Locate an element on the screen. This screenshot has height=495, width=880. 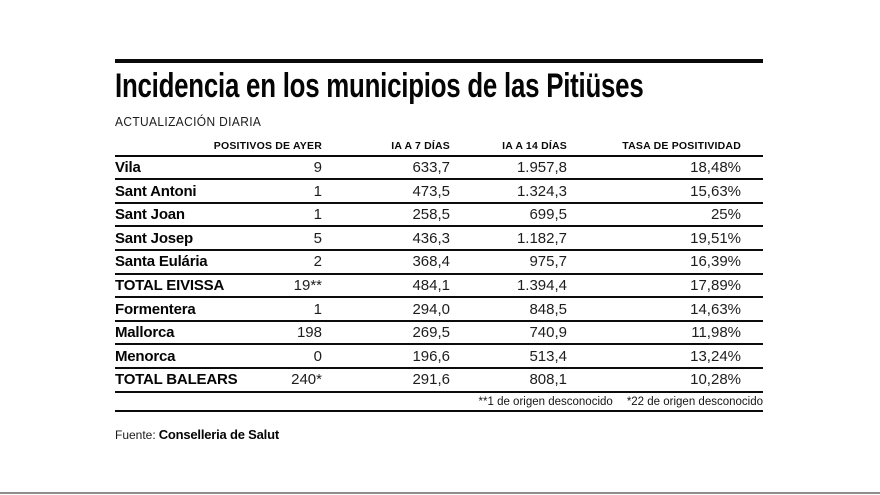
footnote-single-asterisk: *22 de origen desconocido is located at coordinates (694, 401).